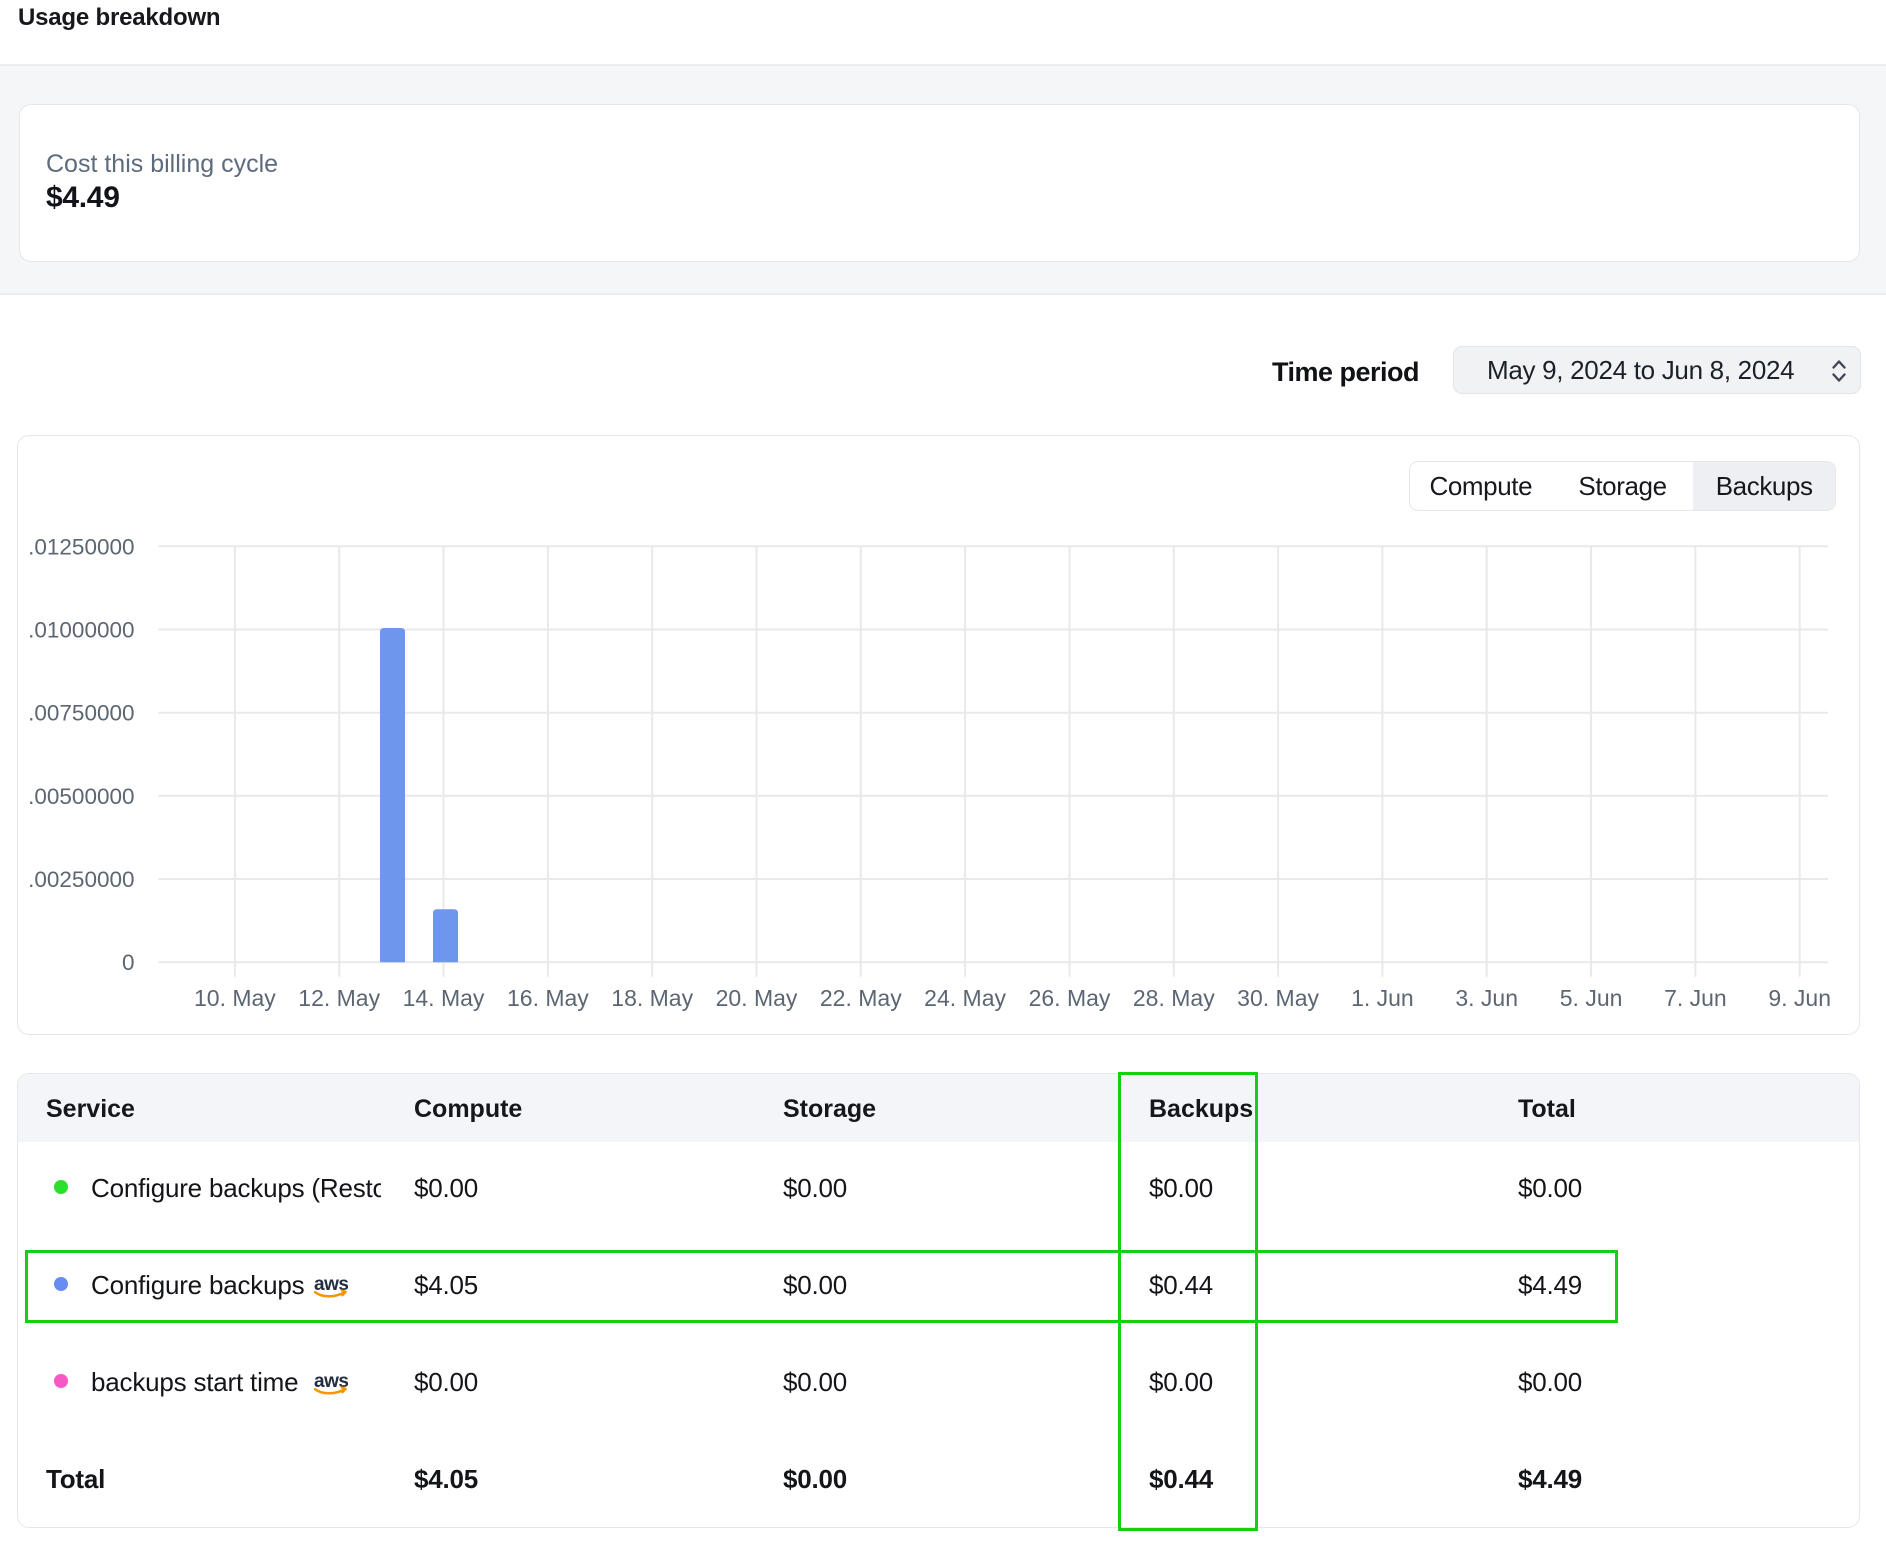  What do you see at coordinates (861, 998) in the screenshot?
I see `svg-text: 22. May` at bounding box center [861, 998].